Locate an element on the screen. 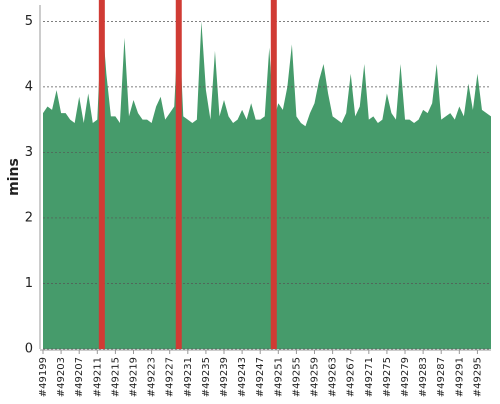 Image resolution: width=500 pixels, height=404 pixels. x-tick-label: #49295 is located at coordinates (477, 377).